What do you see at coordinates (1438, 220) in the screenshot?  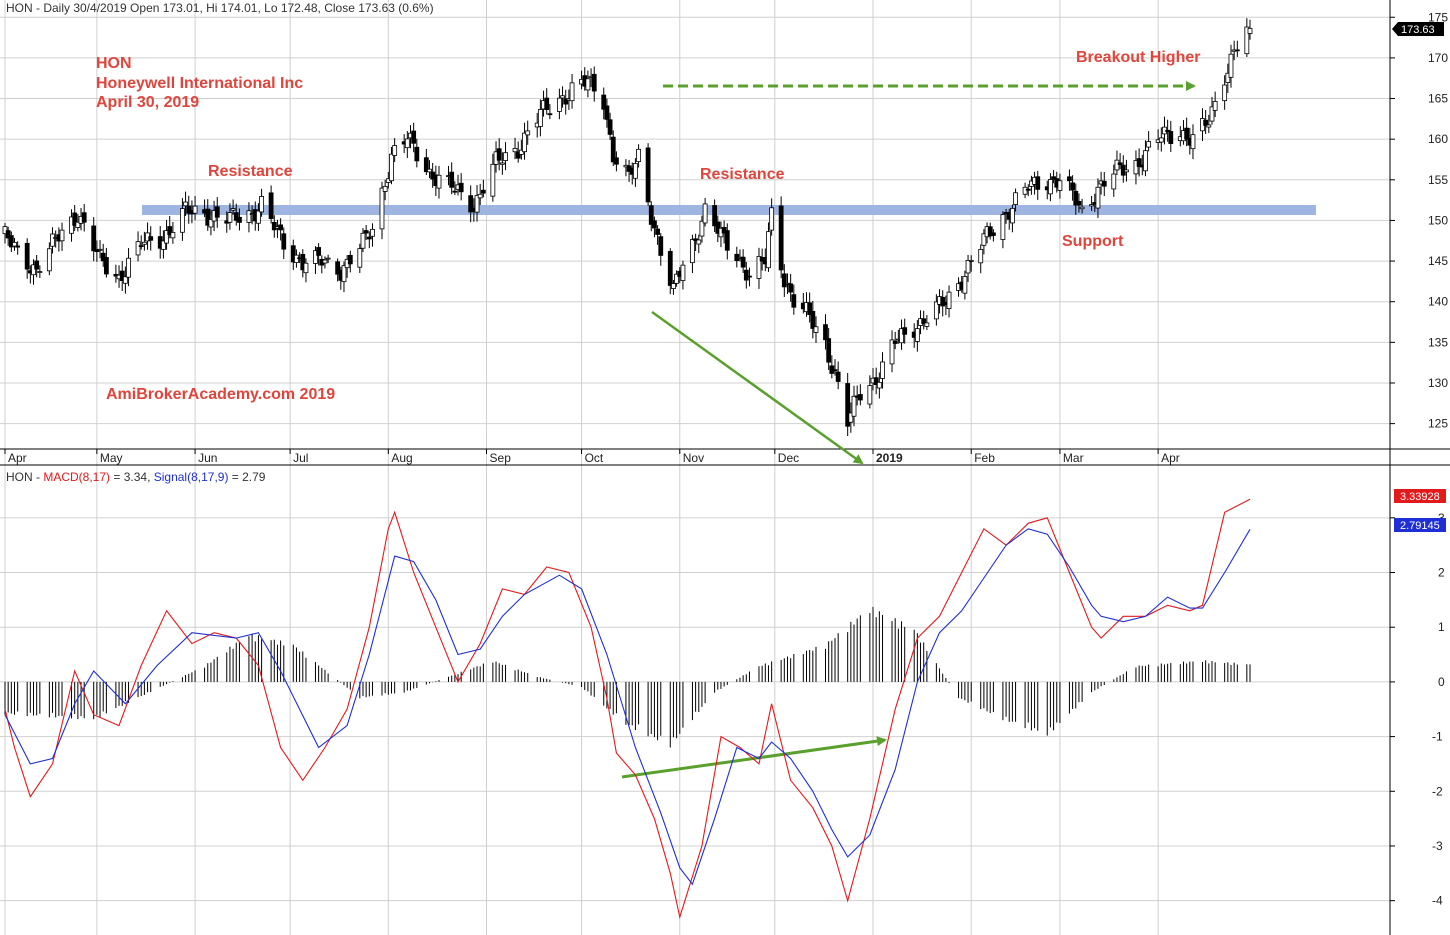 I see `price-tick-label: 150` at bounding box center [1438, 220].